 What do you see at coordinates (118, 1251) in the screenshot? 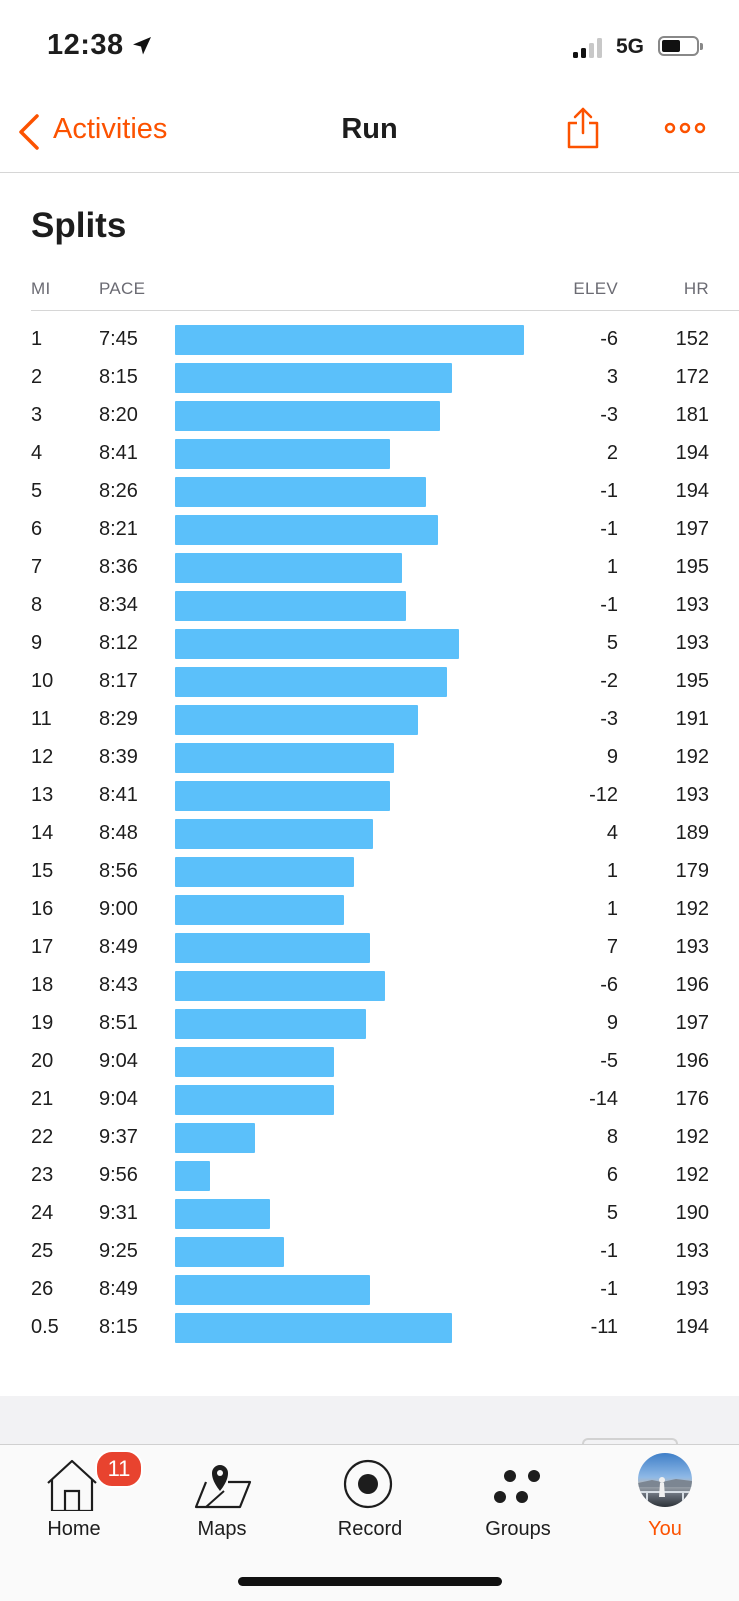
I see `split-pace: 9:25` at bounding box center [118, 1251].